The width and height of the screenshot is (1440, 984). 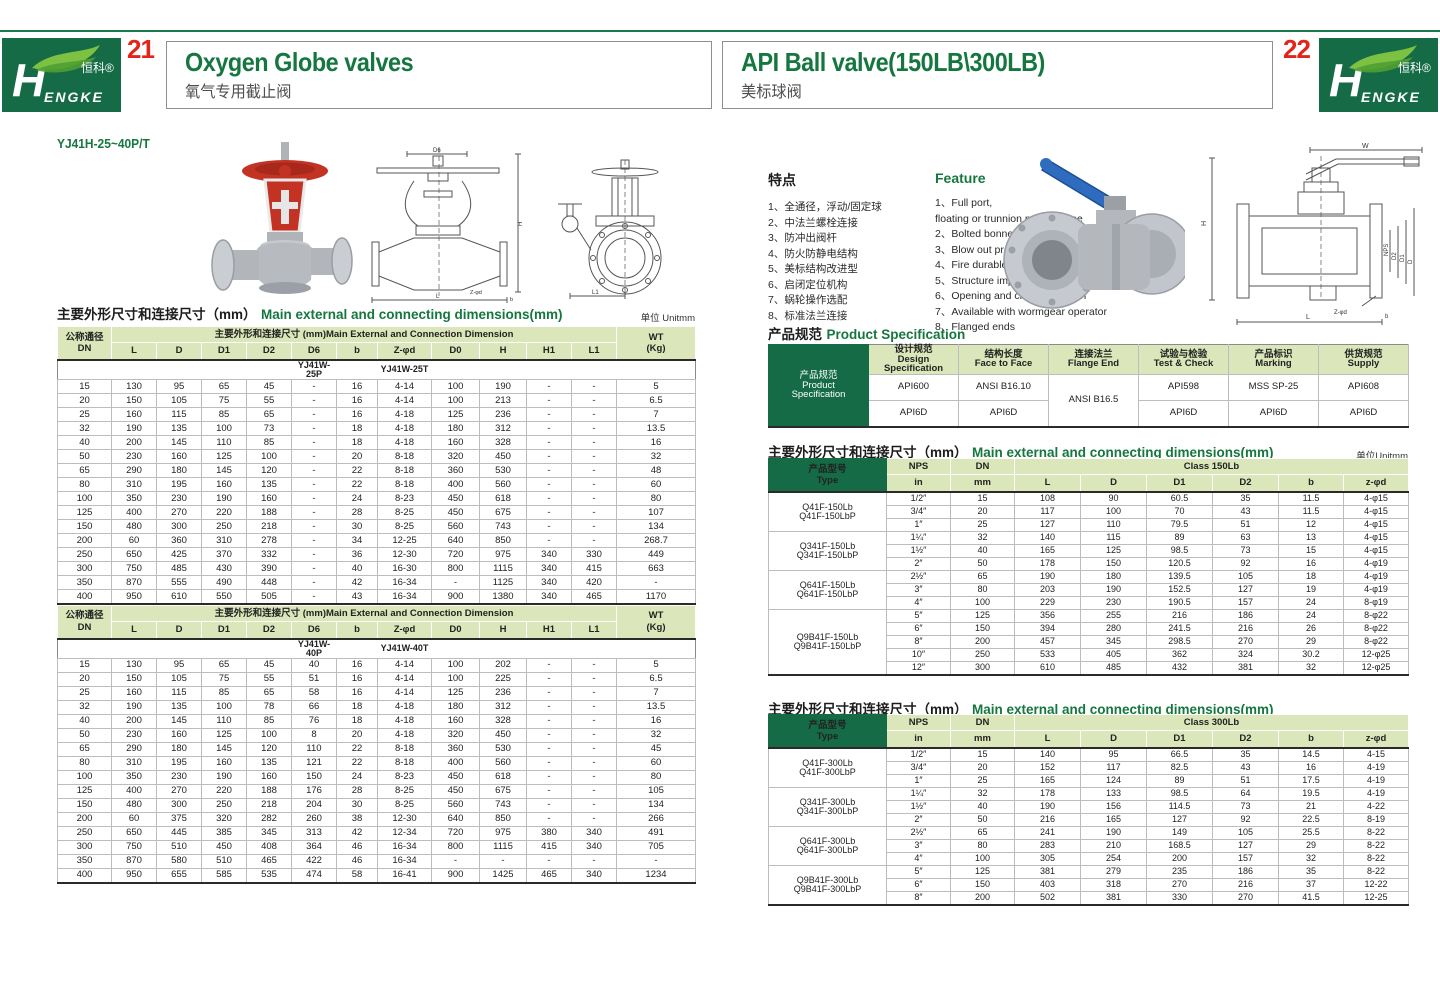 What do you see at coordinates (1047, 641) in the screenshot?
I see `table-cell: 457` at bounding box center [1047, 641].